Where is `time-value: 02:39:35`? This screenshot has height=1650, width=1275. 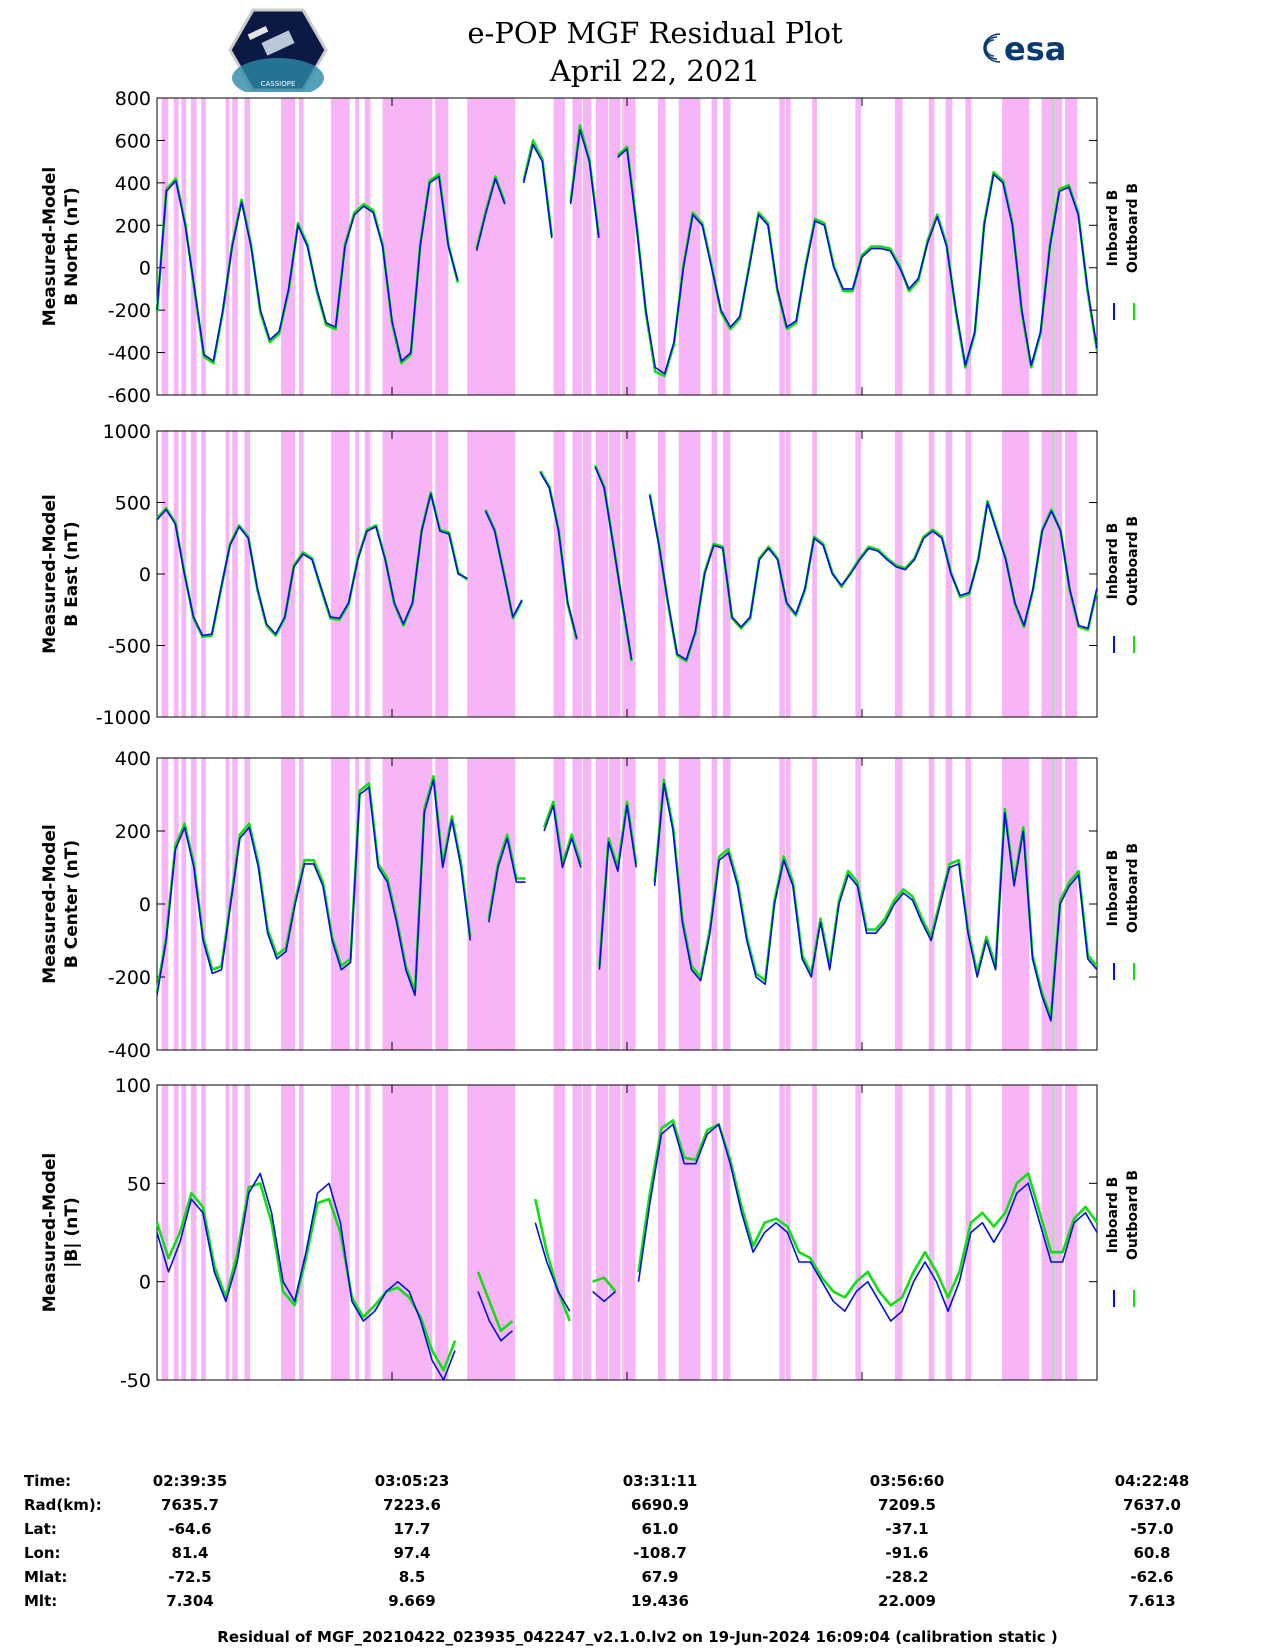 time-value: 02:39:35 is located at coordinates (190, 1481).